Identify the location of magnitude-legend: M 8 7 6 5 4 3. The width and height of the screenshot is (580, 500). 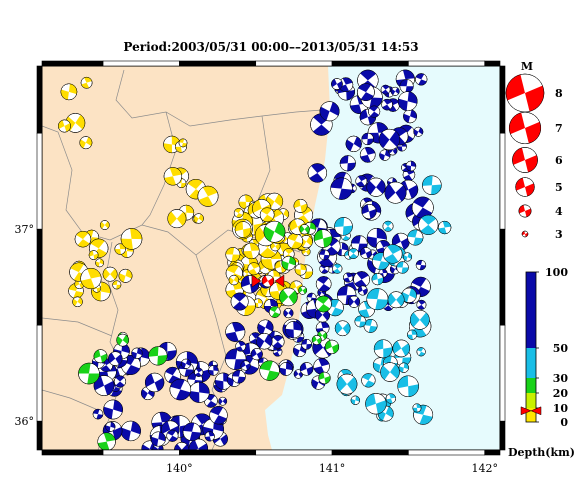
(534, 150).